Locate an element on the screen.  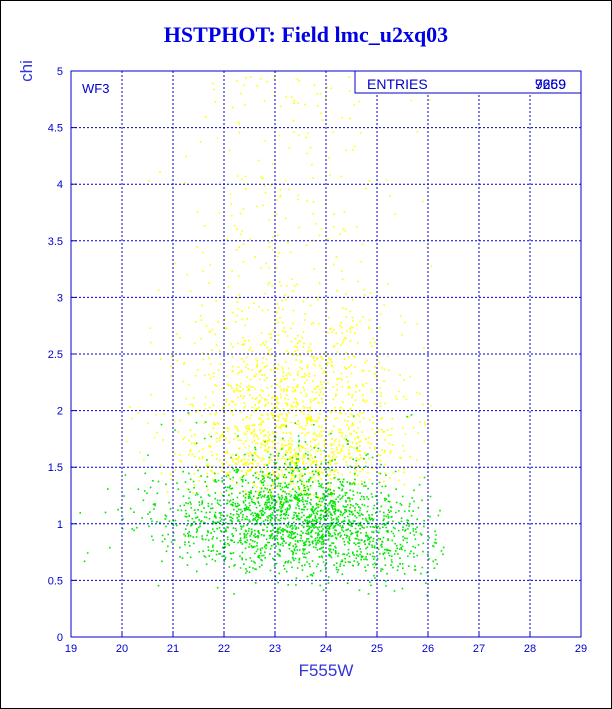
x-axis-label: F555W is located at coordinates (326, 670).